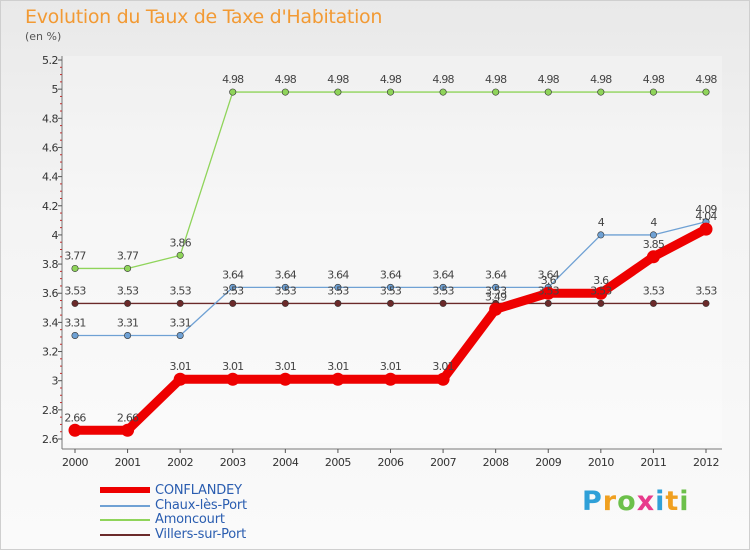 Image resolution: width=750 pixels, height=550 pixels. What do you see at coordinates (592, 501) in the screenshot?
I see `logo-letter: P` at bounding box center [592, 501].